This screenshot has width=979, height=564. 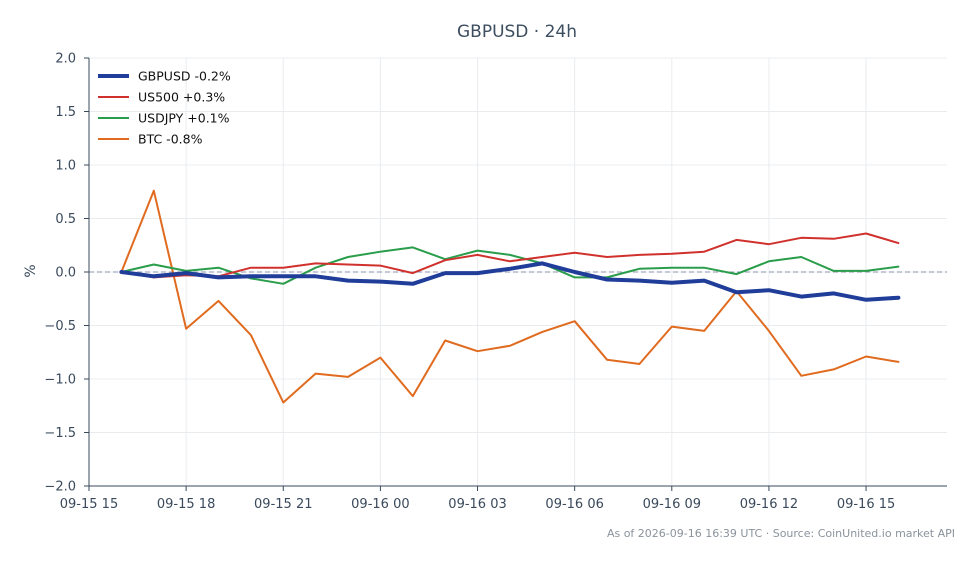 What do you see at coordinates (186, 504) in the screenshot?
I see `x-tick-label: 09-15 18` at bounding box center [186, 504].